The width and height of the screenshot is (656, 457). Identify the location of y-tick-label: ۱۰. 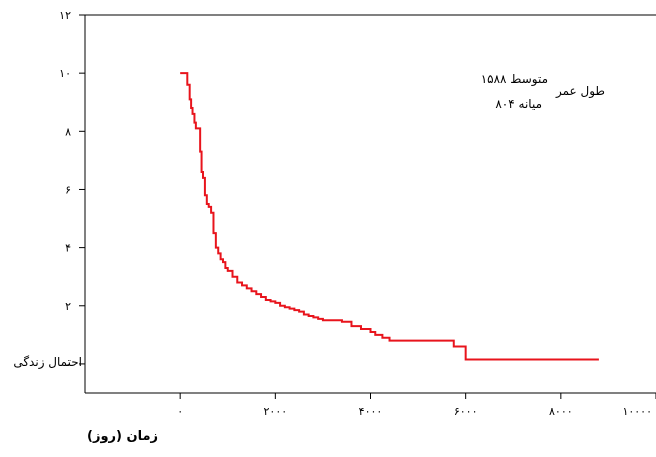
(65, 73).